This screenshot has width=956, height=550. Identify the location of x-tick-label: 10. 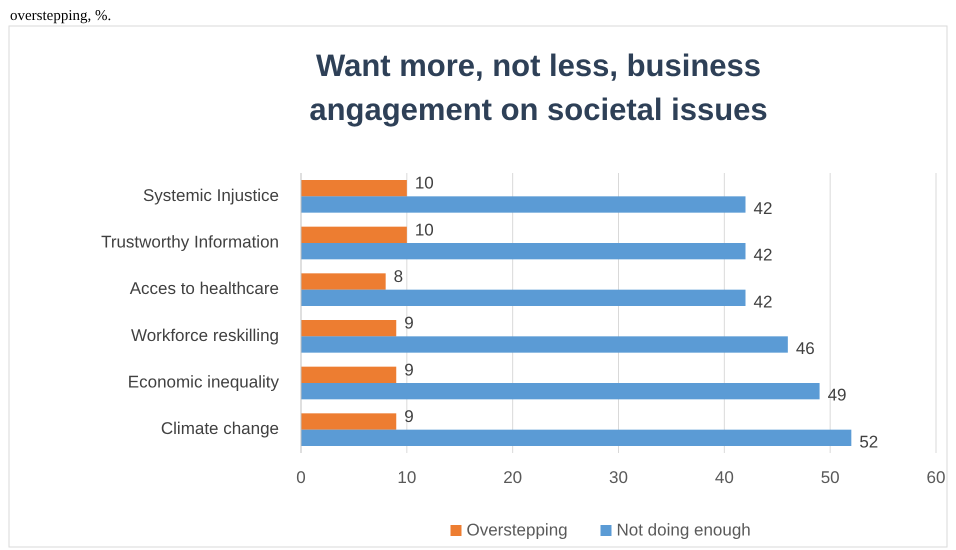
(406, 477).